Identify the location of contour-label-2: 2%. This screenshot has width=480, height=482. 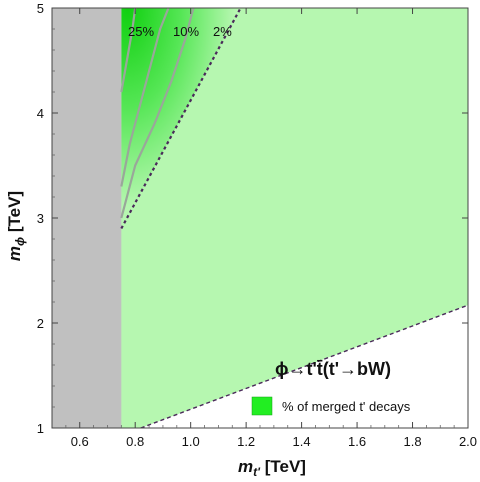
(222, 31).